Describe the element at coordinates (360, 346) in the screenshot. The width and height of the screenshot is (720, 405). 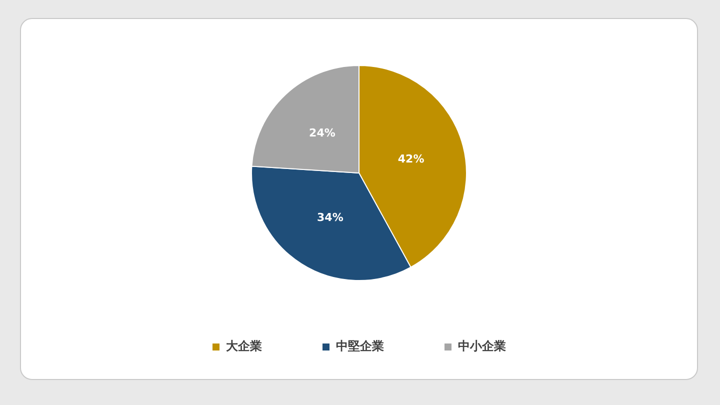
I see `legend-label: 中堅企業` at that location.